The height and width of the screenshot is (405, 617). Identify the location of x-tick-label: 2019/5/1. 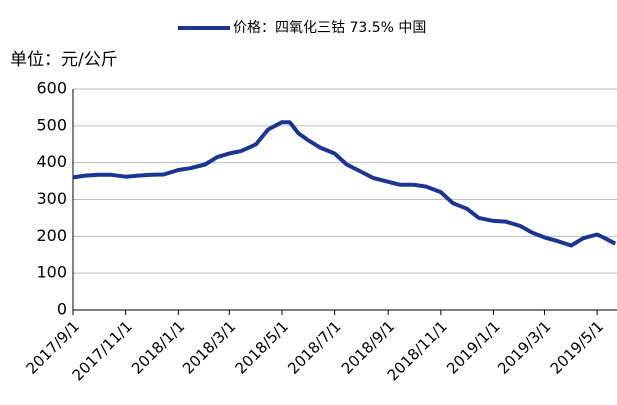
(577, 347).